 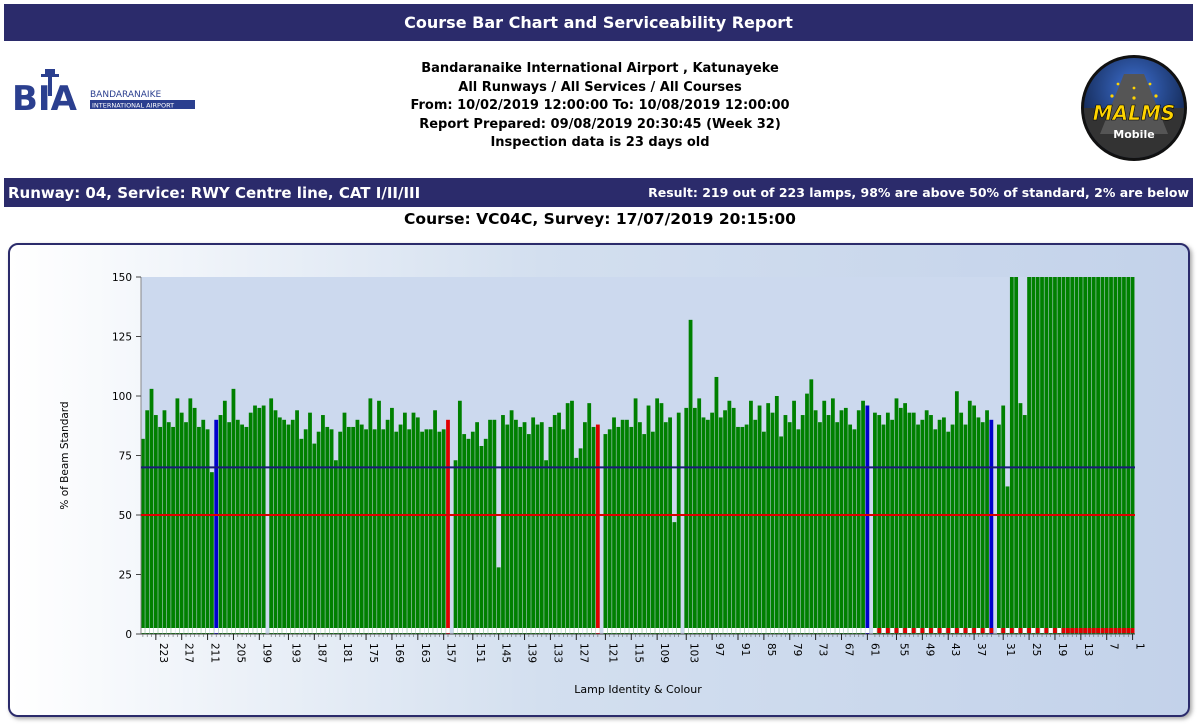 I want to click on x-tick-label-85: 85, so click(x=771, y=649).